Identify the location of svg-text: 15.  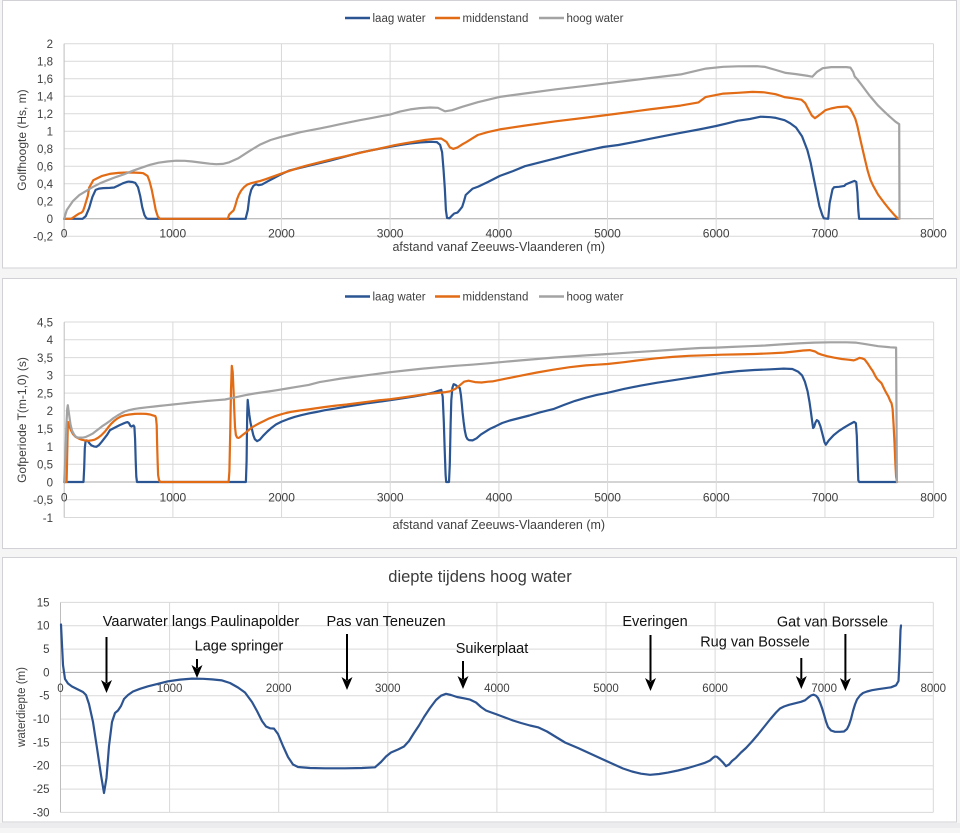
(43, 603).